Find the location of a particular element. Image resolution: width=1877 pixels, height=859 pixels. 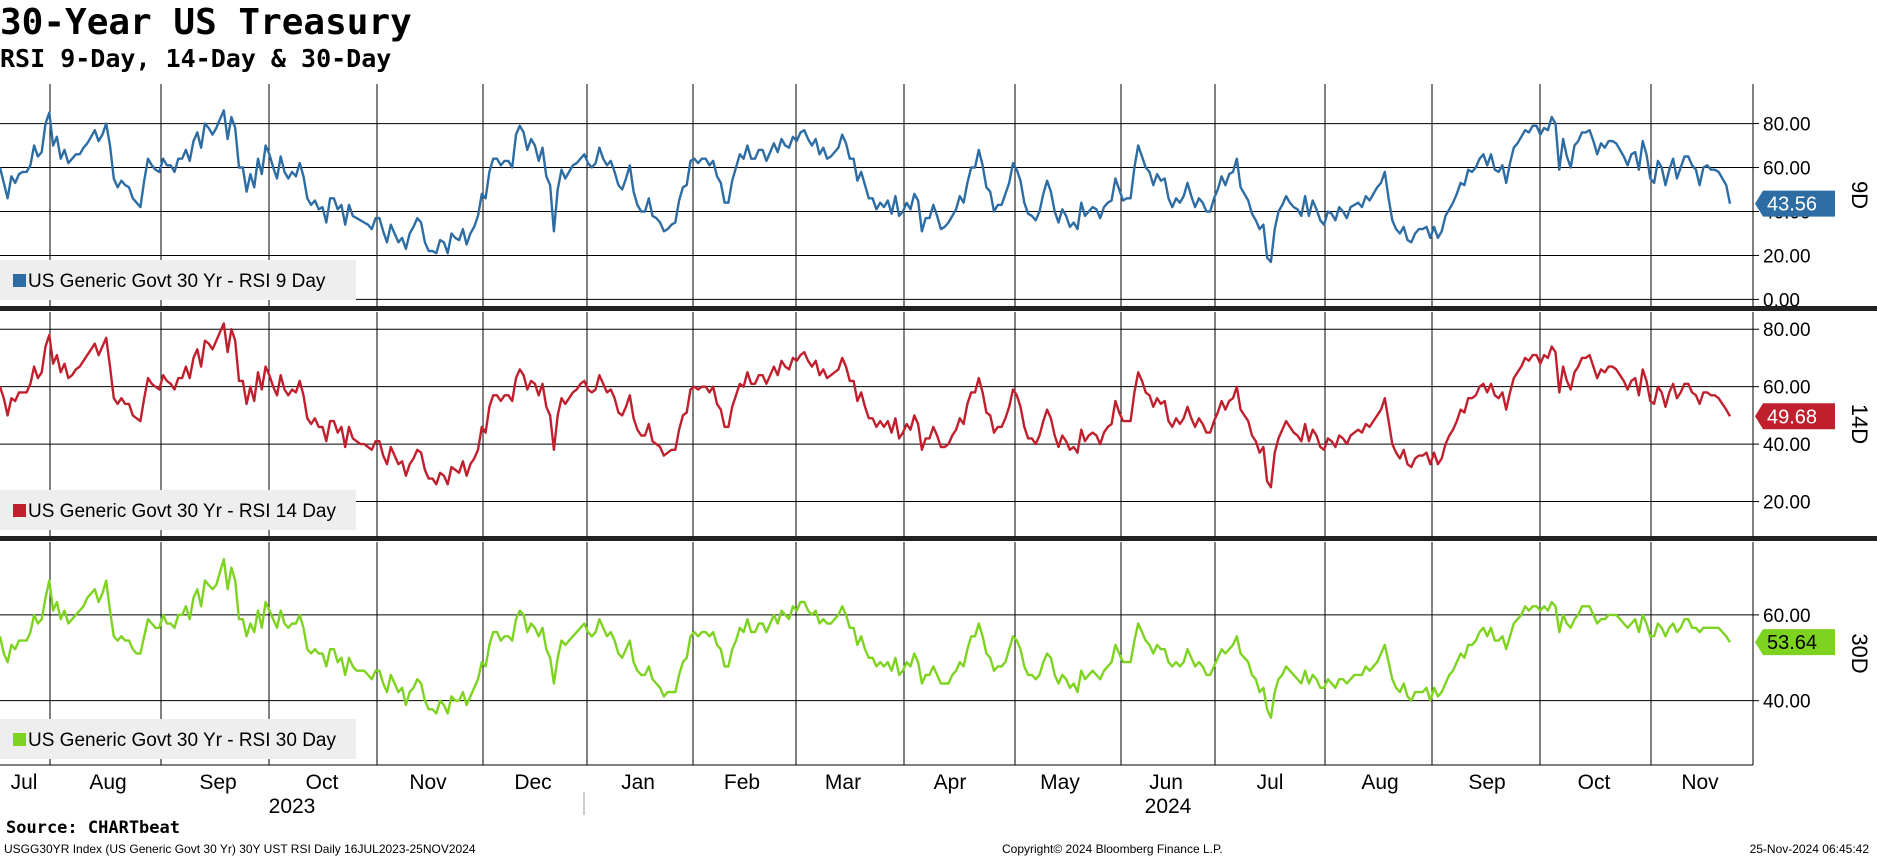

panel-axis-label-9d: 9D is located at coordinates (1859, 195).